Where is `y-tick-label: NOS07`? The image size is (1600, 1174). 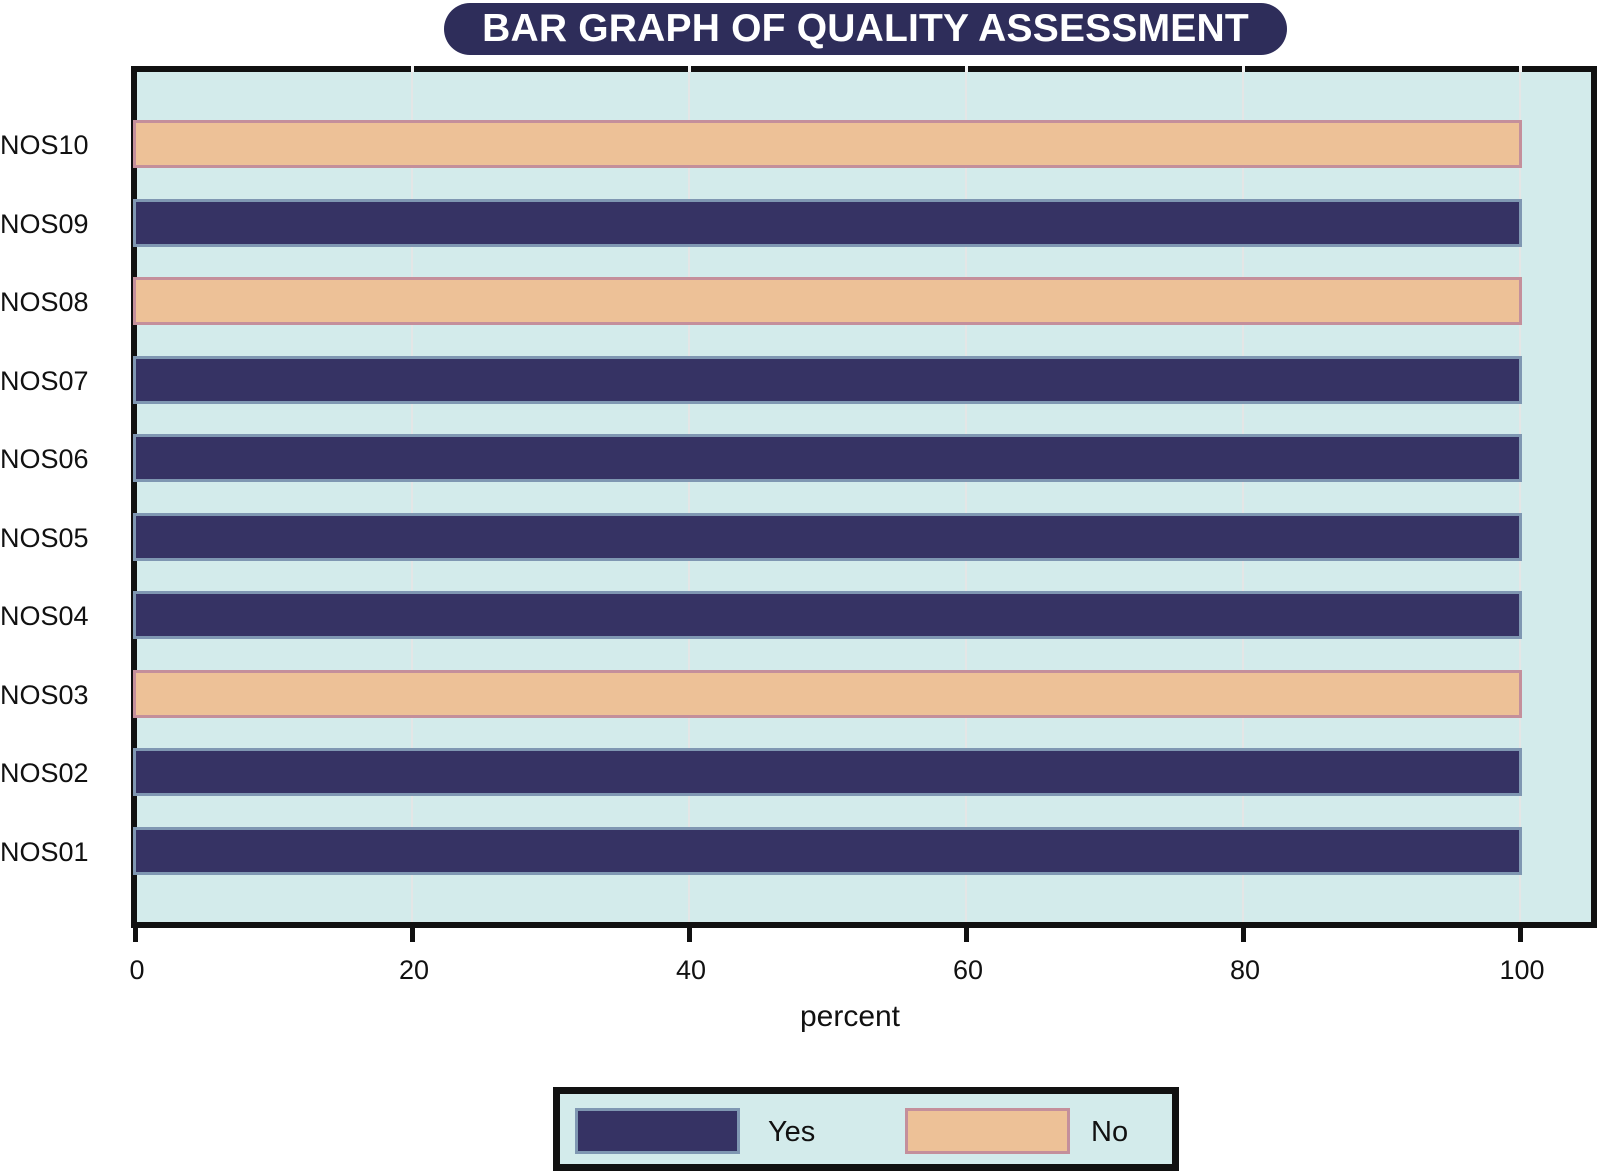 y-tick-label: NOS07 is located at coordinates (44, 380).